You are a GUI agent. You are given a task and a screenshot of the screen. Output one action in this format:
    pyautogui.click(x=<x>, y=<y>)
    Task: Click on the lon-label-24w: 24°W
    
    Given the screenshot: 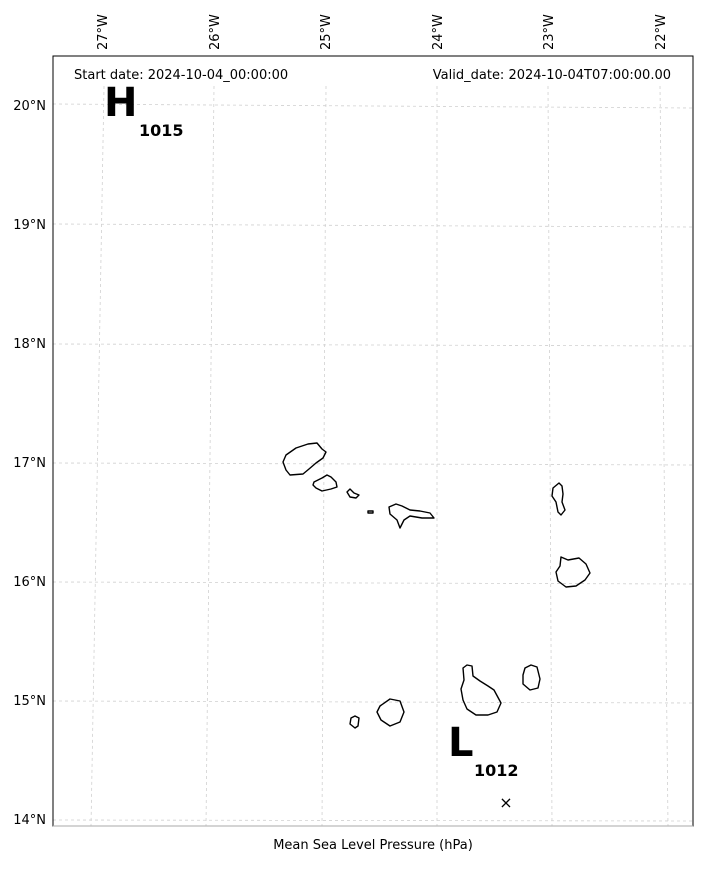 What is the action you would take?
    pyautogui.click(x=438, y=32)
    